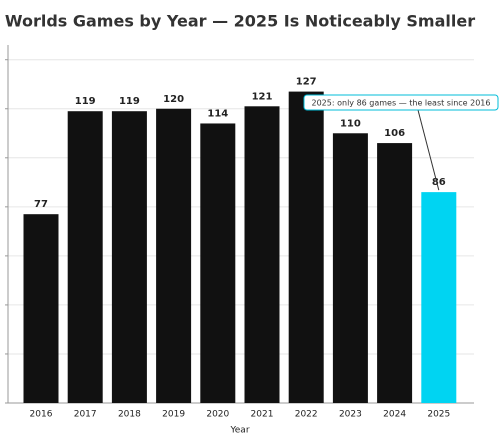 This screenshot has width=500, height=440. Describe the element at coordinates (217, 415) in the screenshot. I see `x-tick-label: 2020` at that location.